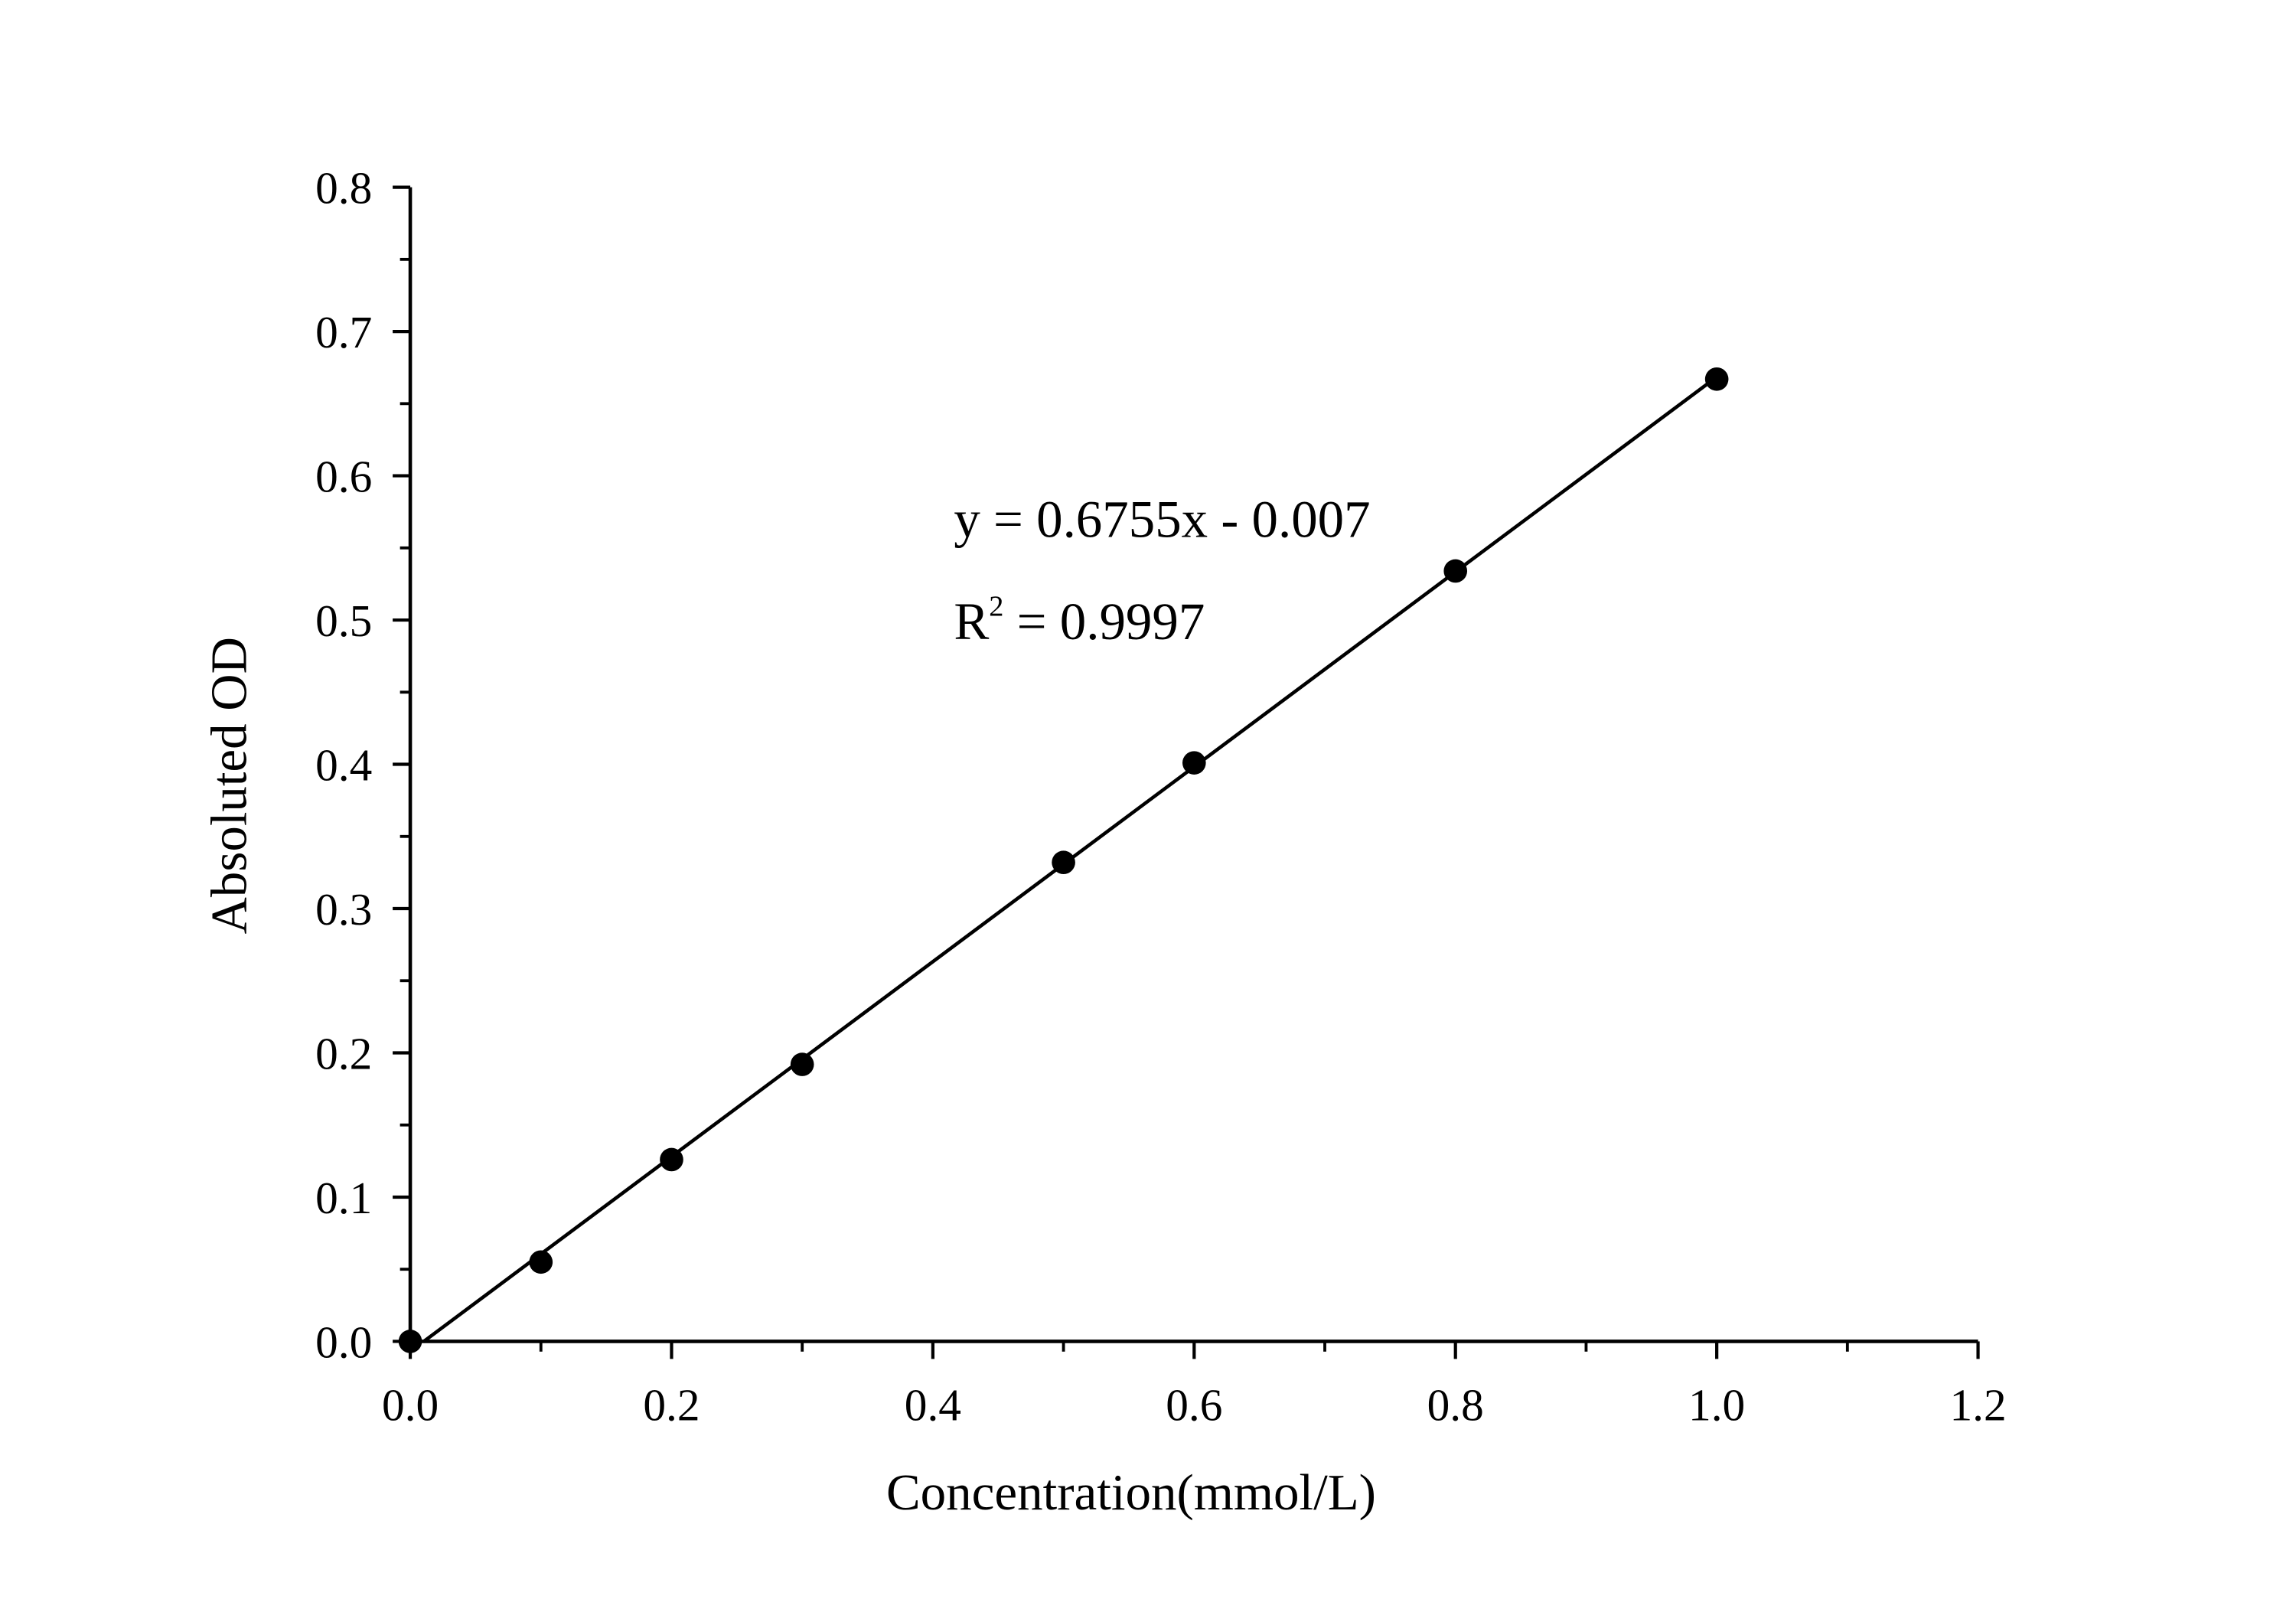 The width and height of the screenshot is (2296, 1612). Describe the element at coordinates (933, 1405) in the screenshot. I see `x-tick-label: 0.4` at that location.